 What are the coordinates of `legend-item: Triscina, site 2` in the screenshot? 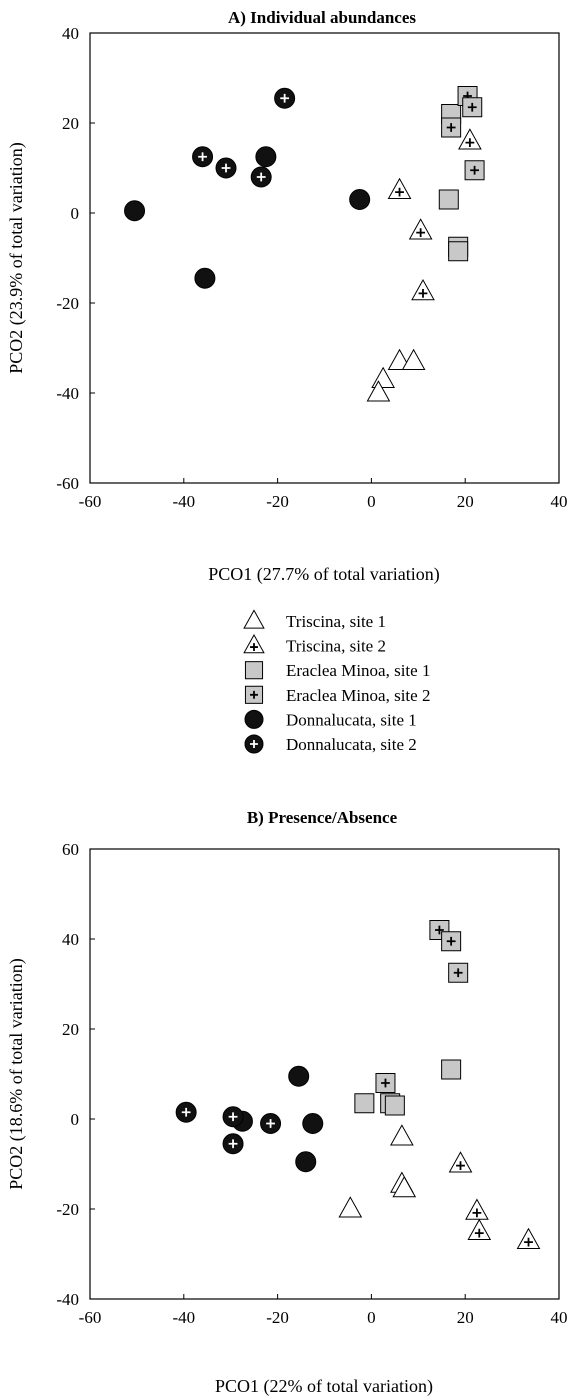 It's located at (314, 644).